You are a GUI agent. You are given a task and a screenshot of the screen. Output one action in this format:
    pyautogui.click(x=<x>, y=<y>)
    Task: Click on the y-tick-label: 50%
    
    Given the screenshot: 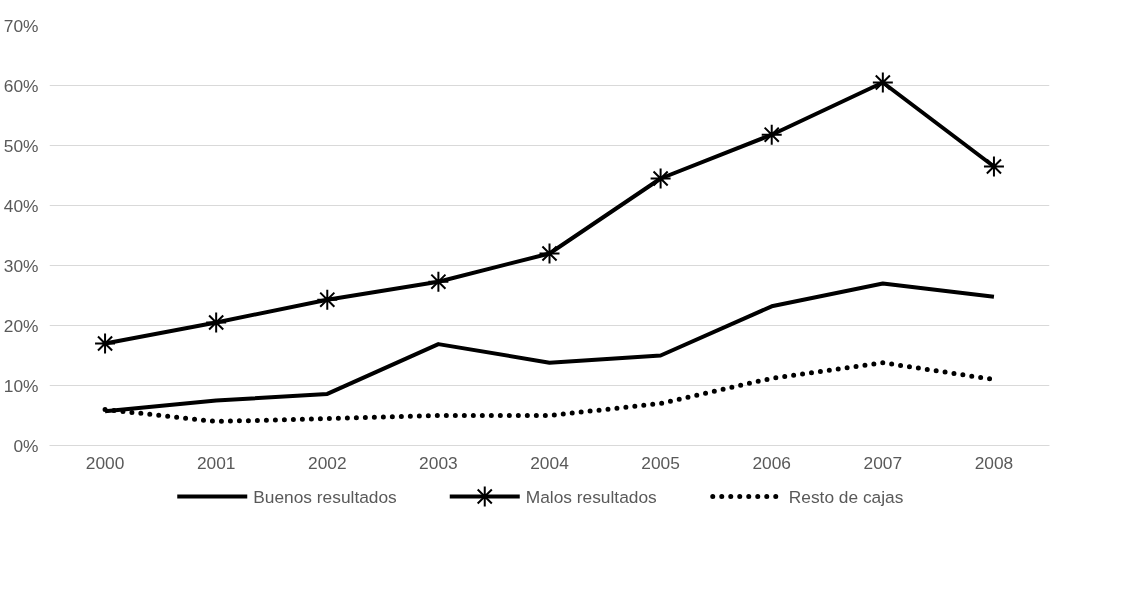 What is the action you would take?
    pyautogui.click(x=21, y=145)
    